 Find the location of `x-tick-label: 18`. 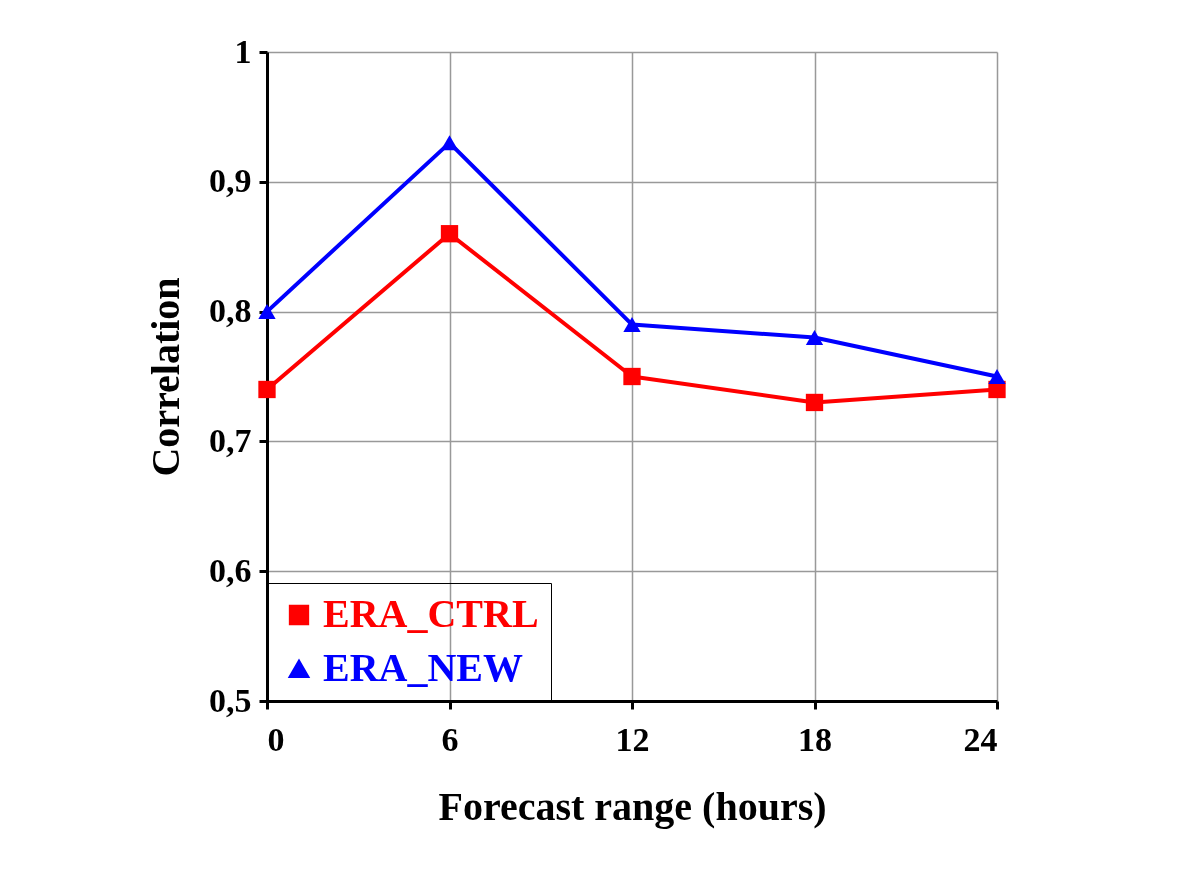

x-tick-label: 18 is located at coordinates (815, 739).